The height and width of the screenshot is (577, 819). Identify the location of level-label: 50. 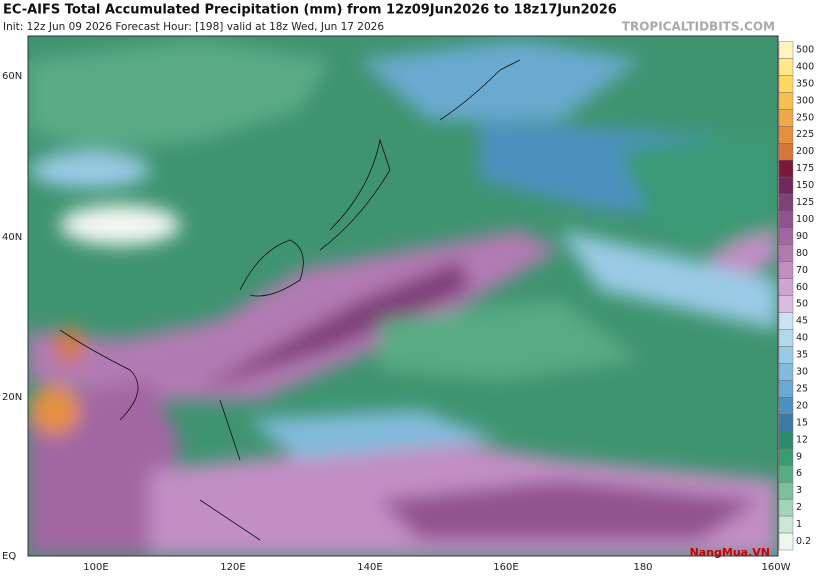
(802, 304).